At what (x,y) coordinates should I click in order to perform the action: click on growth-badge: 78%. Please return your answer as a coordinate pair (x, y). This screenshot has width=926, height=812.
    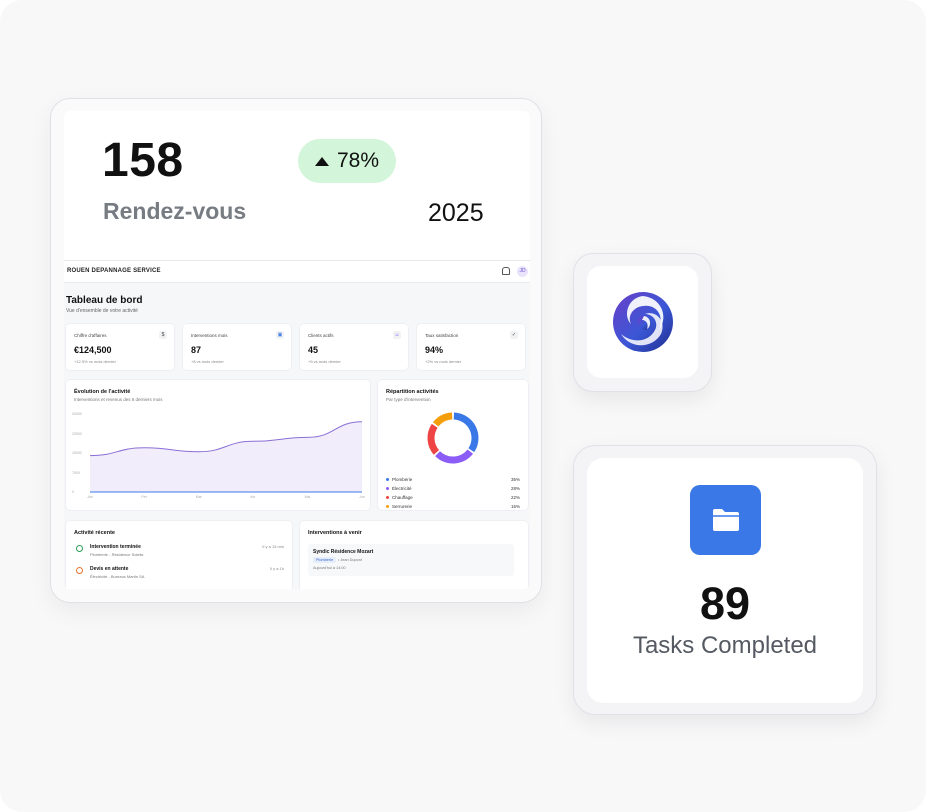
    Looking at the image, I should click on (347, 161).